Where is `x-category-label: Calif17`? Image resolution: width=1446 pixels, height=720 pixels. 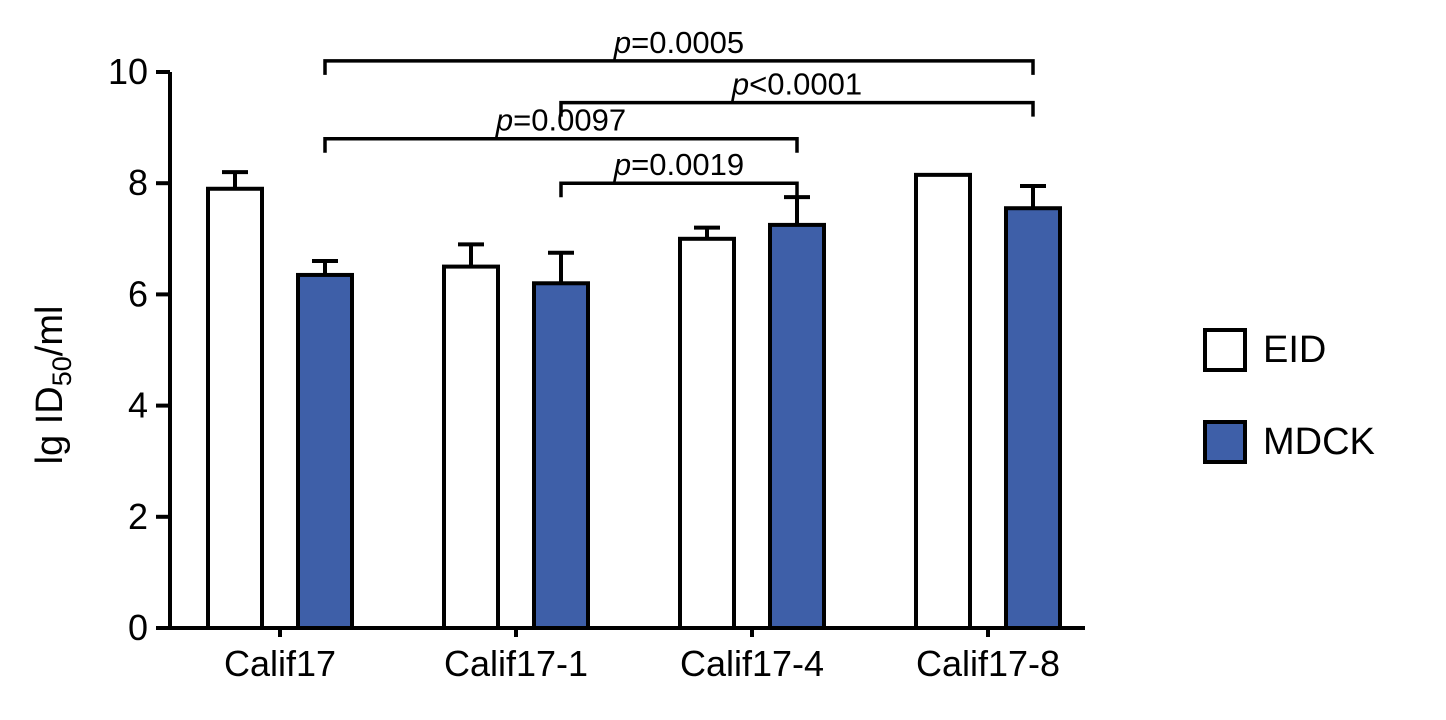
x-category-label: Calif17 is located at coordinates (280, 663).